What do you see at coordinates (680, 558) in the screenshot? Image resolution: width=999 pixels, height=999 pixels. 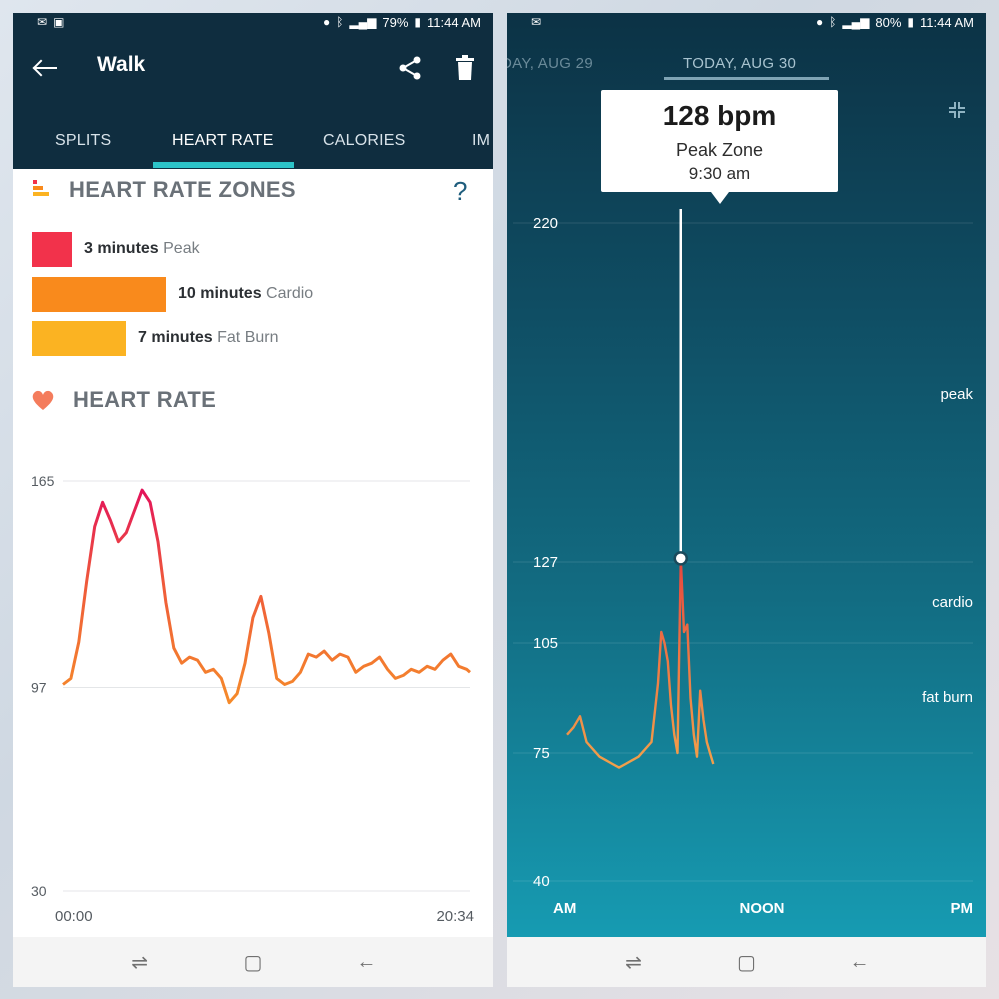 I see `selected-point` at bounding box center [680, 558].